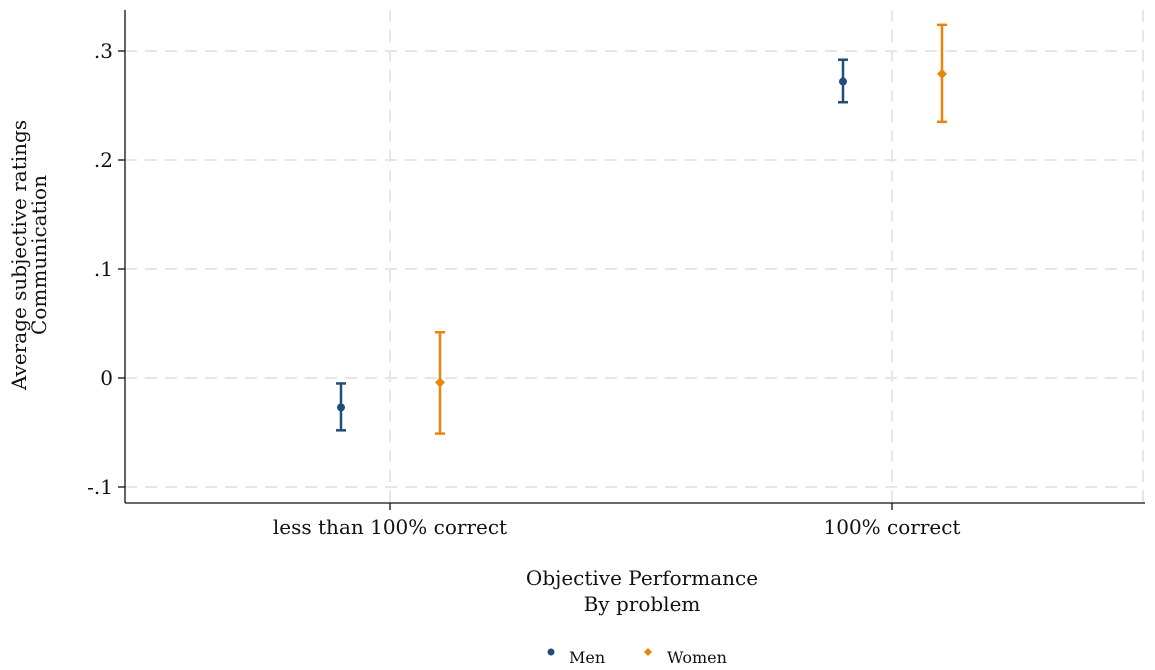 This screenshot has width=1155, height=670. I want to click on y-tick-label: .1, so click(103, 269).